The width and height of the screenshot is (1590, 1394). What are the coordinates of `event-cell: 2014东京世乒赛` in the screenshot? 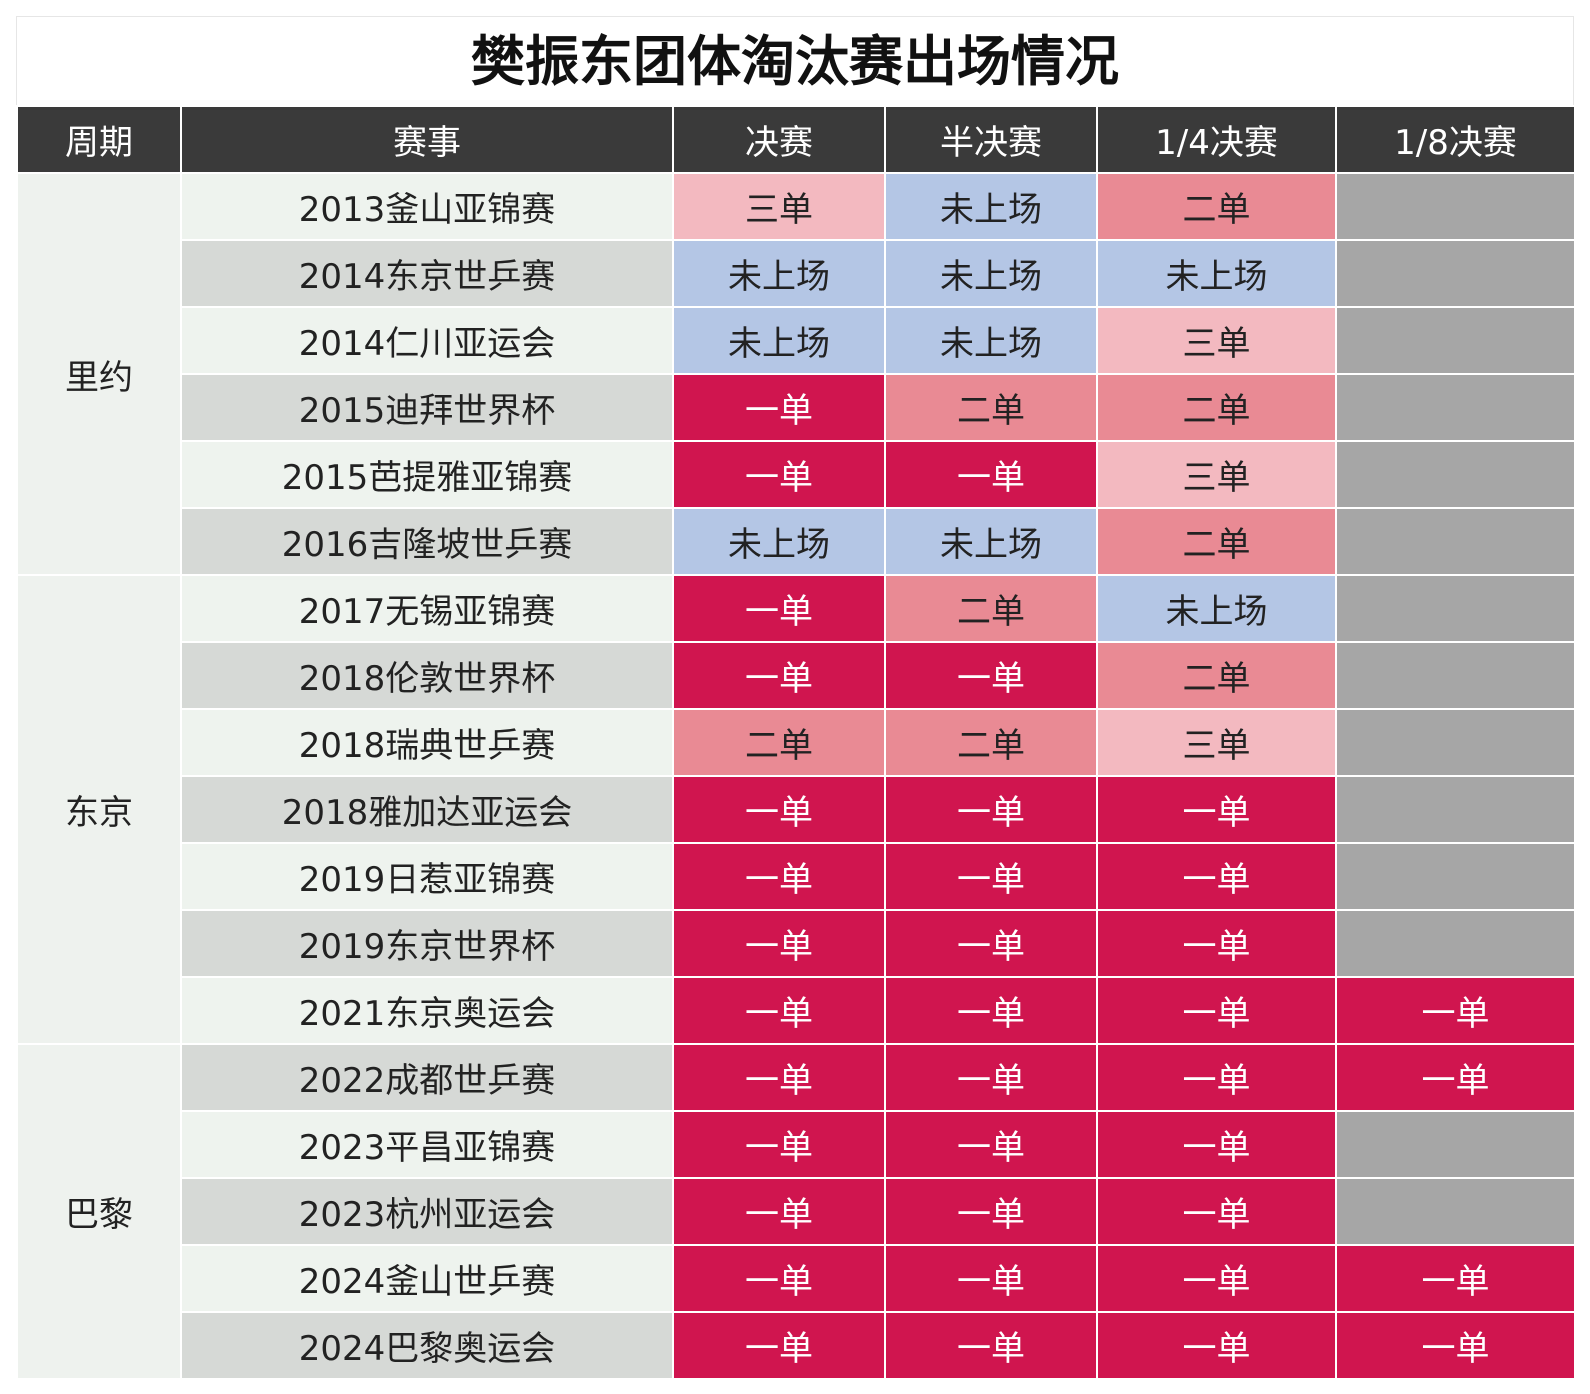 It's located at (427, 273).